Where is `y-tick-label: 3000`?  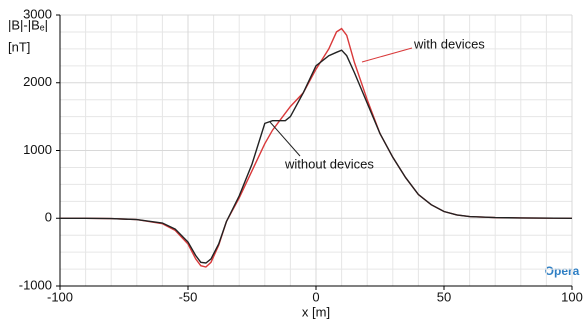 y-tick-label: 3000 is located at coordinates (37, 13).